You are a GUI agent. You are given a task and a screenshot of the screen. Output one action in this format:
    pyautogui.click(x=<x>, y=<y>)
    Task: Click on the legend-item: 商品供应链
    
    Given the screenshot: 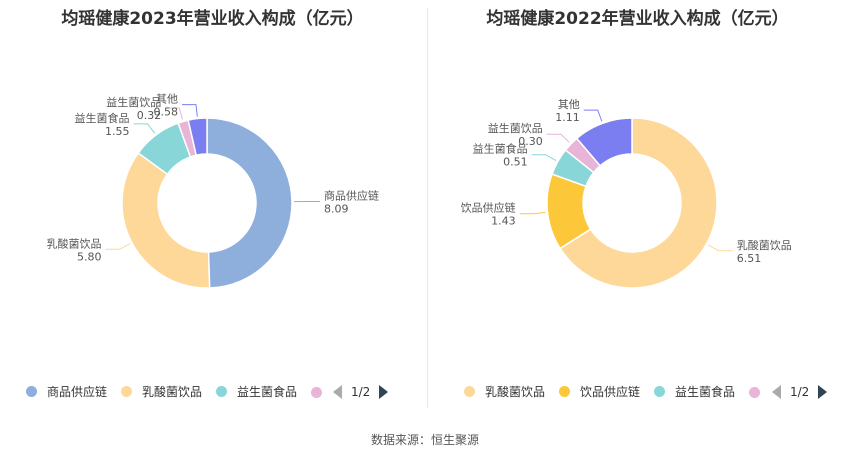 What is the action you would take?
    pyautogui.click(x=66, y=391)
    